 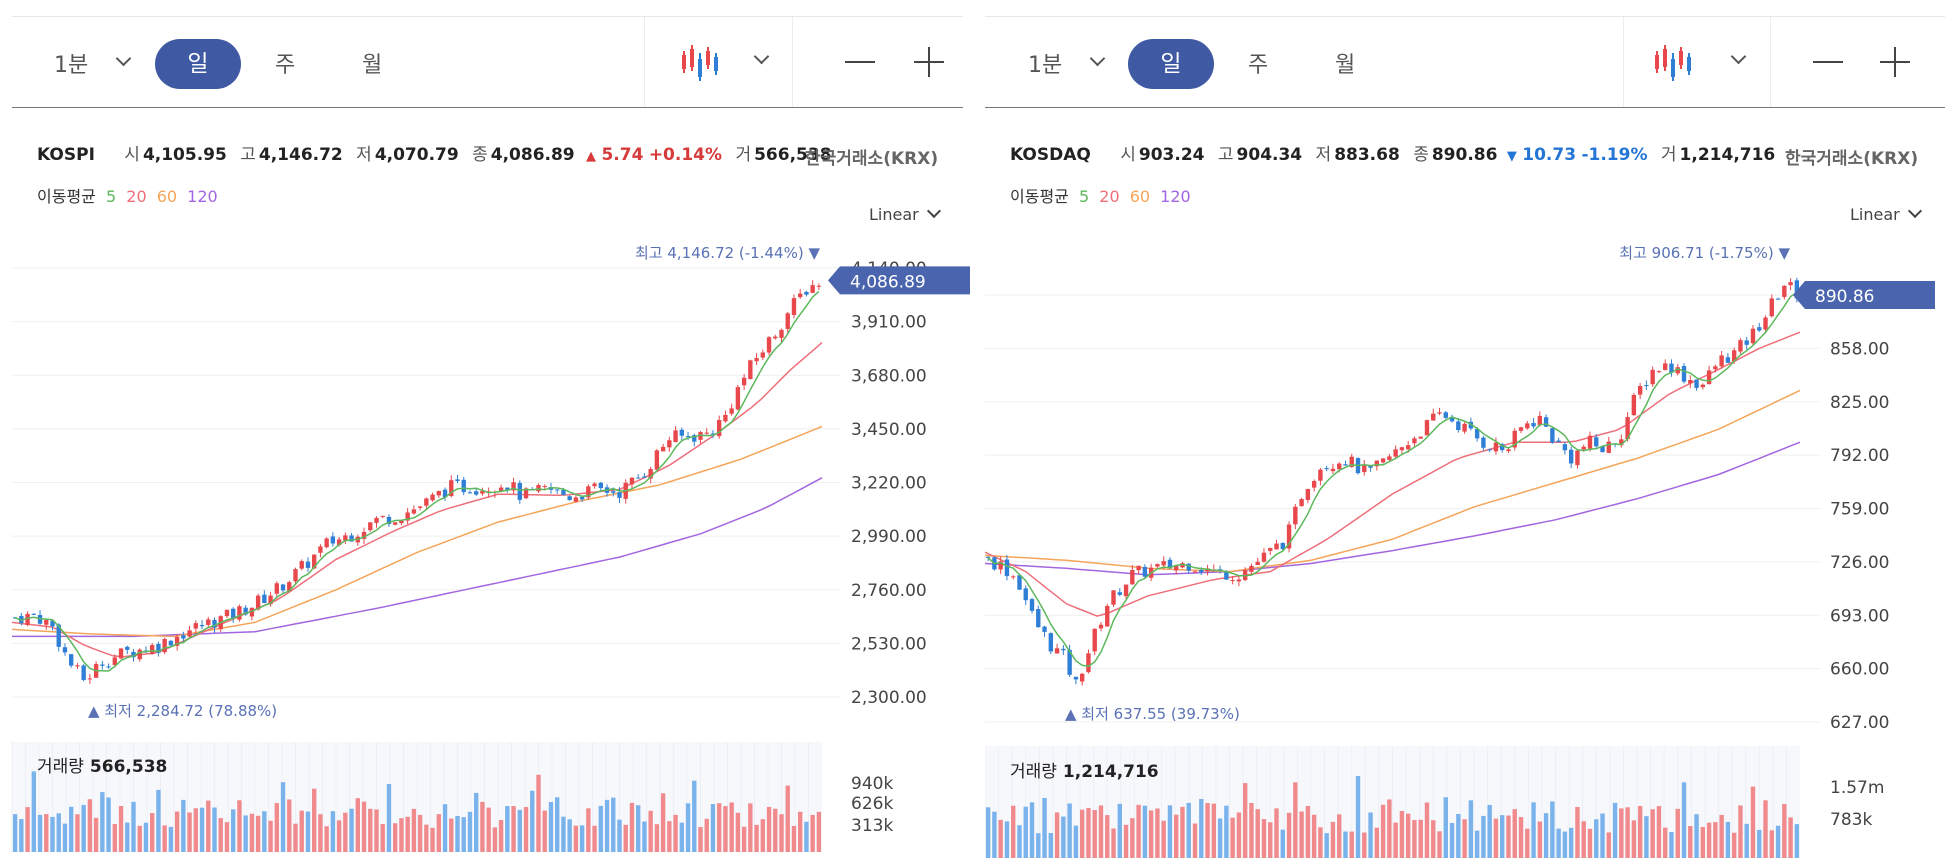 What do you see at coordinates (889, 698) in the screenshot?
I see `y-tick-label: 2,300.00` at bounding box center [889, 698].